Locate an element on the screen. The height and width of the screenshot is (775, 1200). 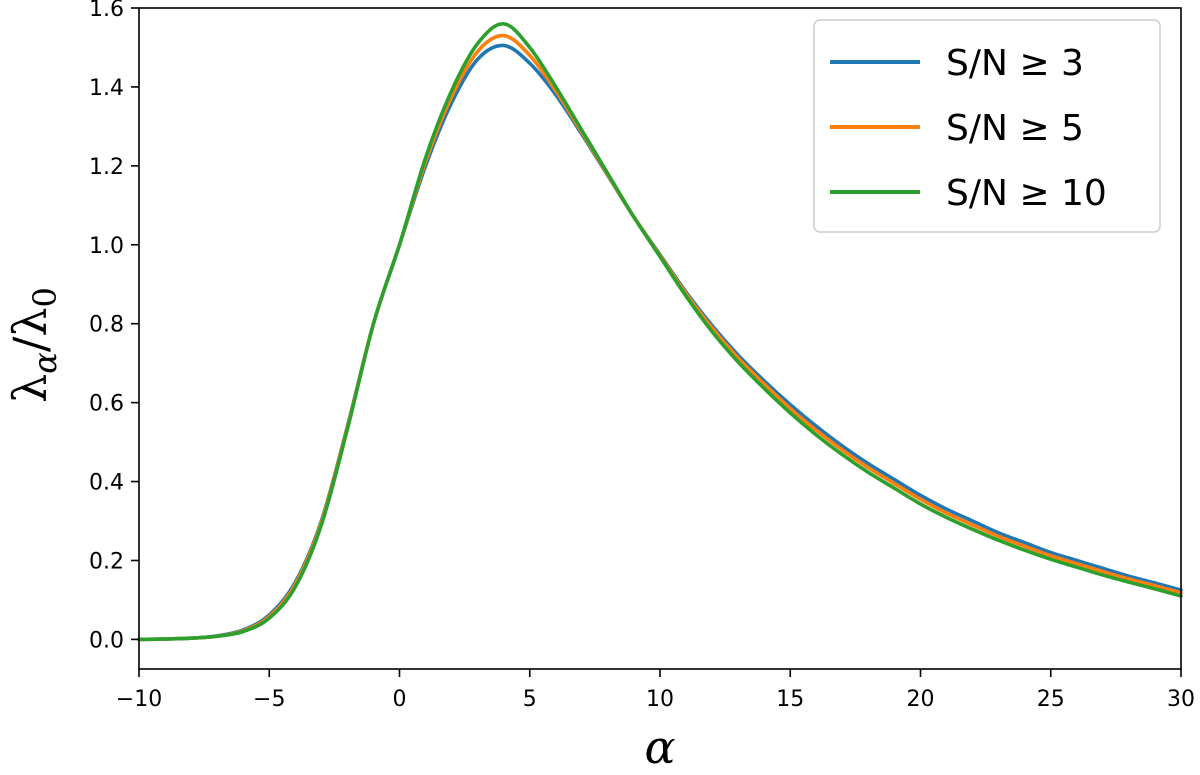
legend-label-sn10: S/N ≥ 10 is located at coordinates (1026, 193).